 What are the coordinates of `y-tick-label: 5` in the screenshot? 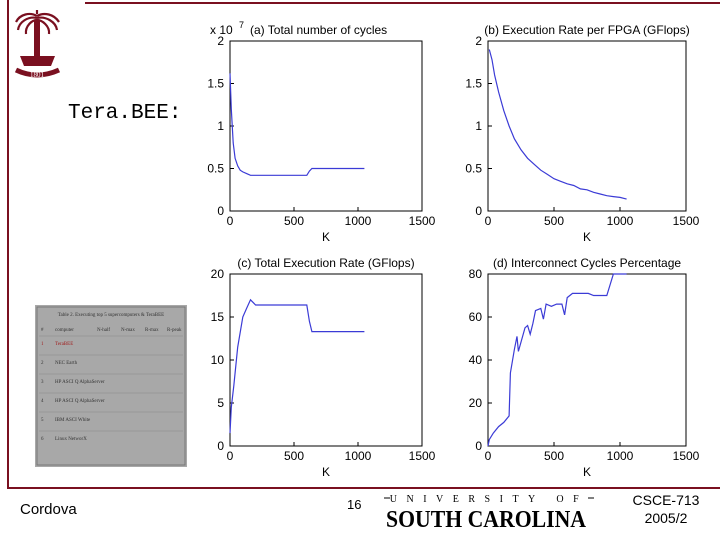 It's located at (220, 403).